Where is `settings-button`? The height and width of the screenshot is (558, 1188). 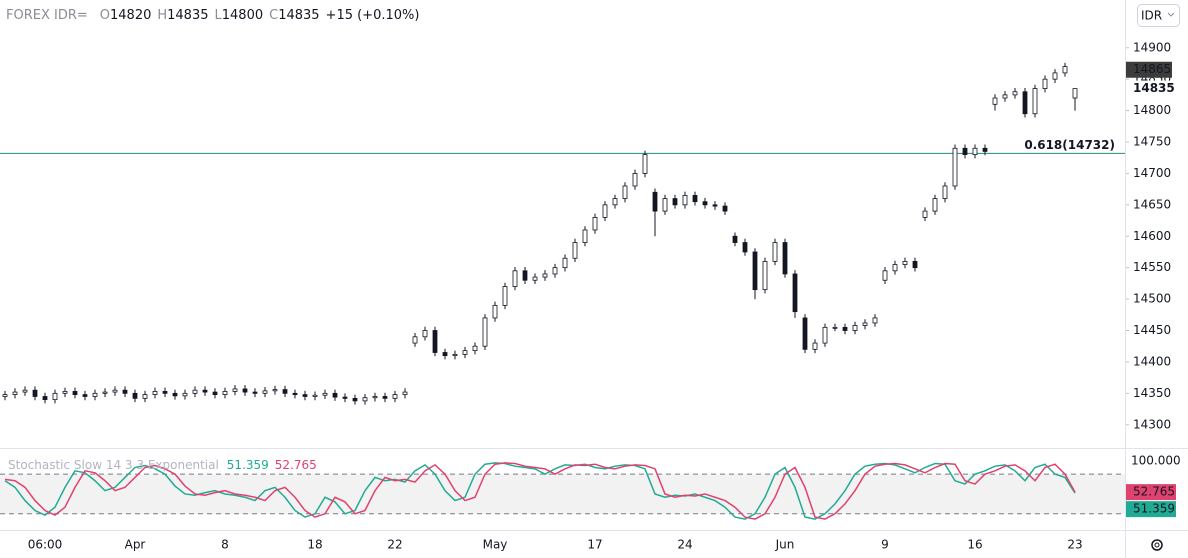
settings-button is located at coordinates (1157, 545).